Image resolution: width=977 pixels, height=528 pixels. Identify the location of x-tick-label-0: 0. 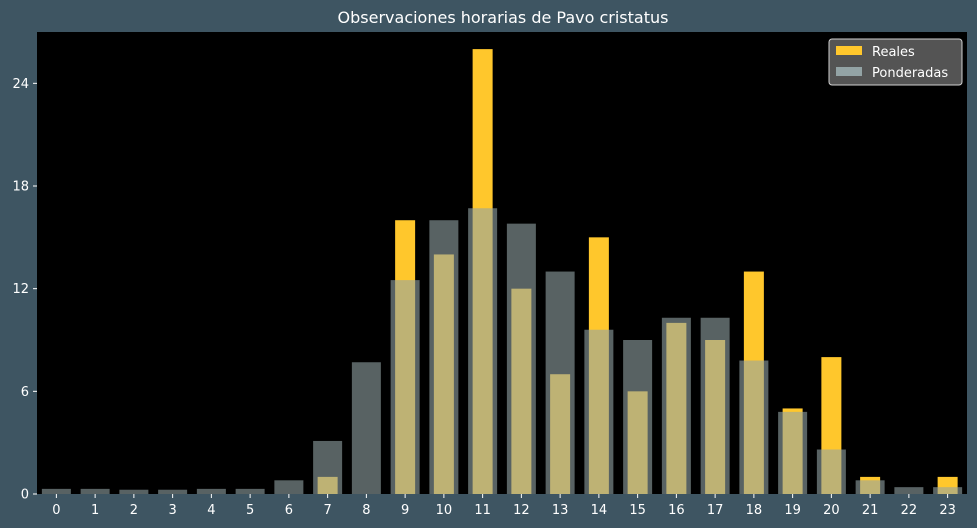
(56, 510).